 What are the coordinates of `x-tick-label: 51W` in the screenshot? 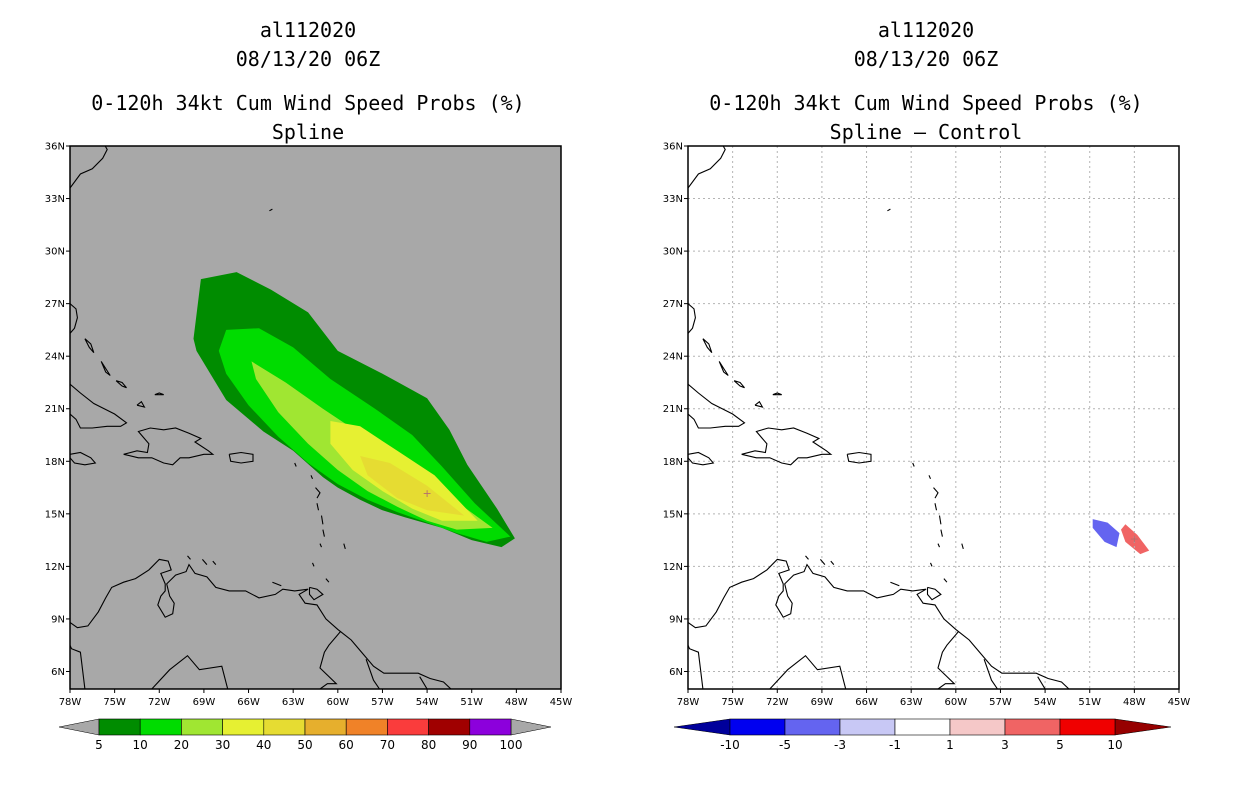 It's located at (1089, 702).